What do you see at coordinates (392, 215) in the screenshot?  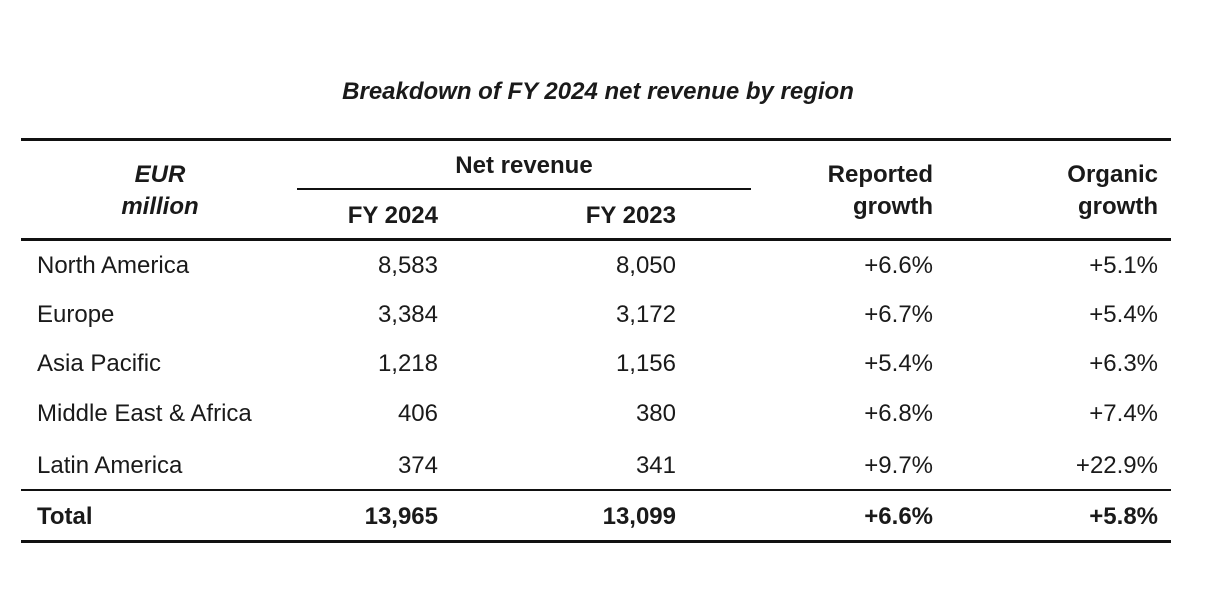 I see `fy2024-header: FY 2024` at bounding box center [392, 215].